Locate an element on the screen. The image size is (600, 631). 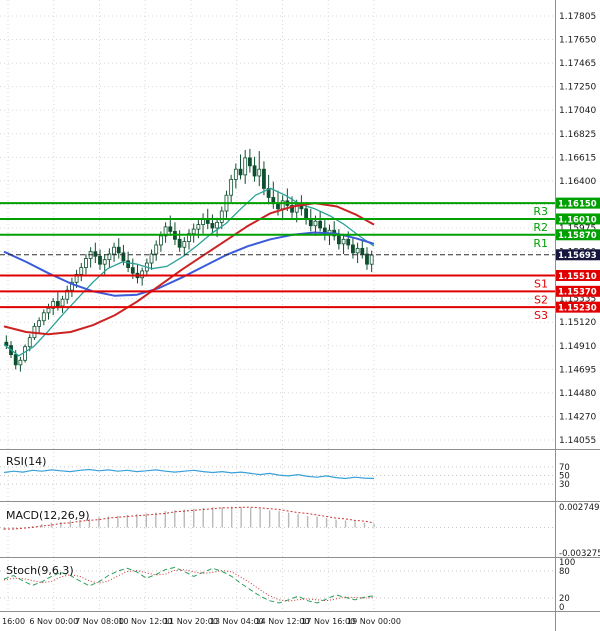
price-tick-label: 1.14480 is located at coordinates (577, 394).